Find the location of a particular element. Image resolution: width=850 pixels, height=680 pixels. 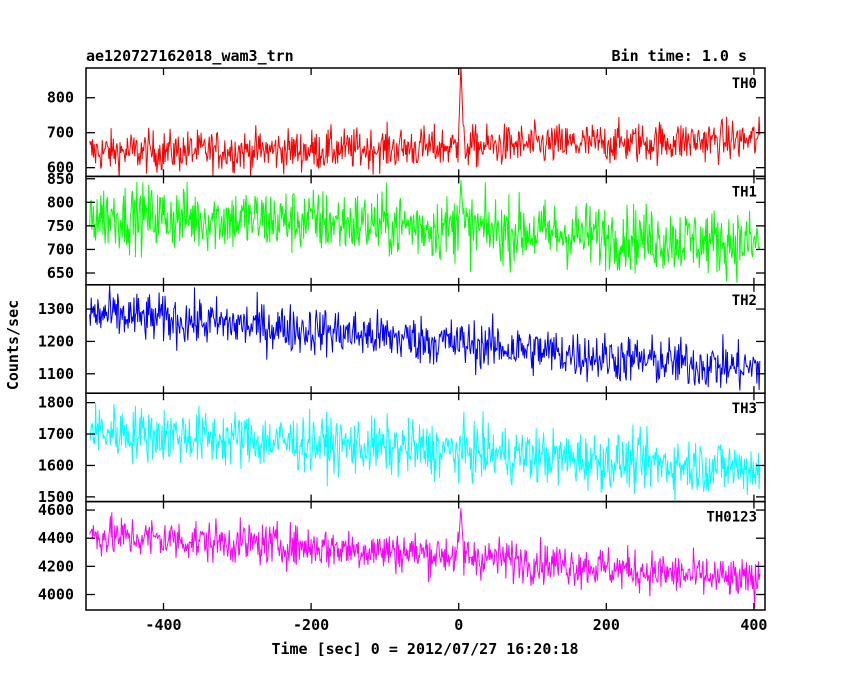

series-line-th0 is located at coordinates (425, 122).